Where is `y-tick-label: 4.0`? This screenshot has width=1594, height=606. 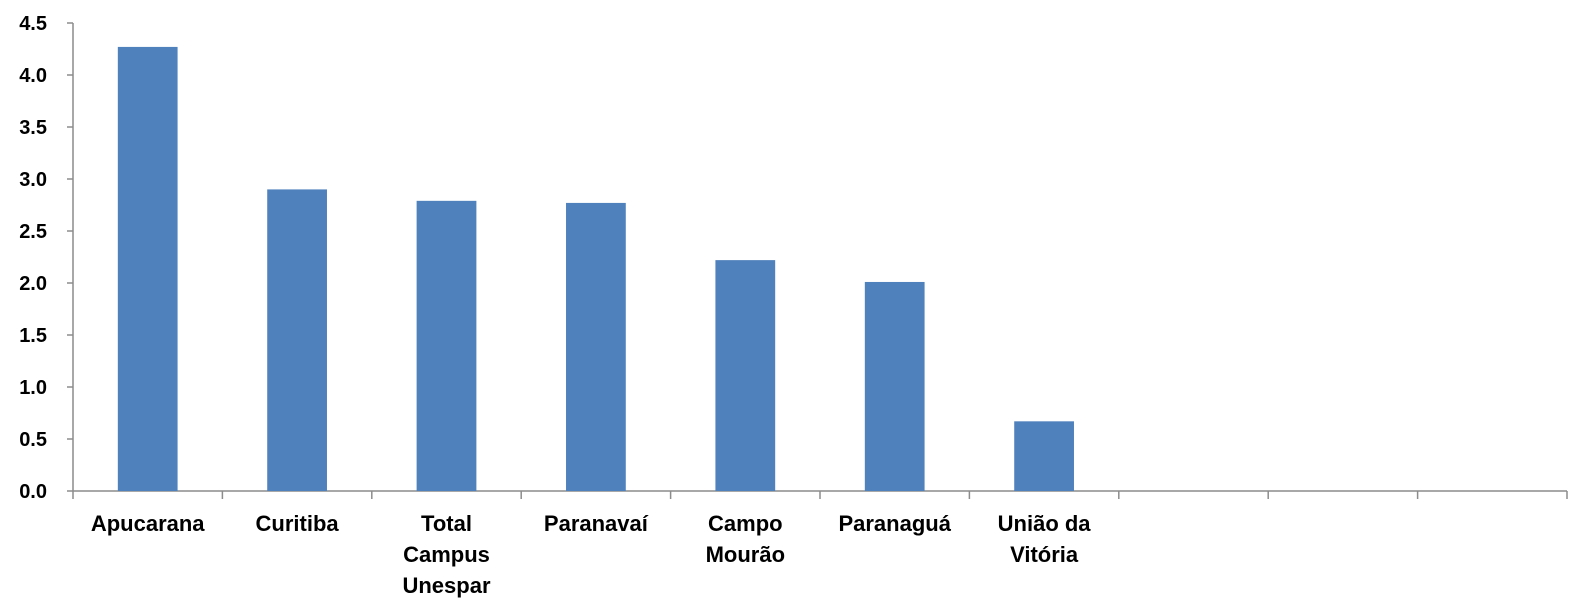 y-tick-label: 4.0 is located at coordinates (33, 76).